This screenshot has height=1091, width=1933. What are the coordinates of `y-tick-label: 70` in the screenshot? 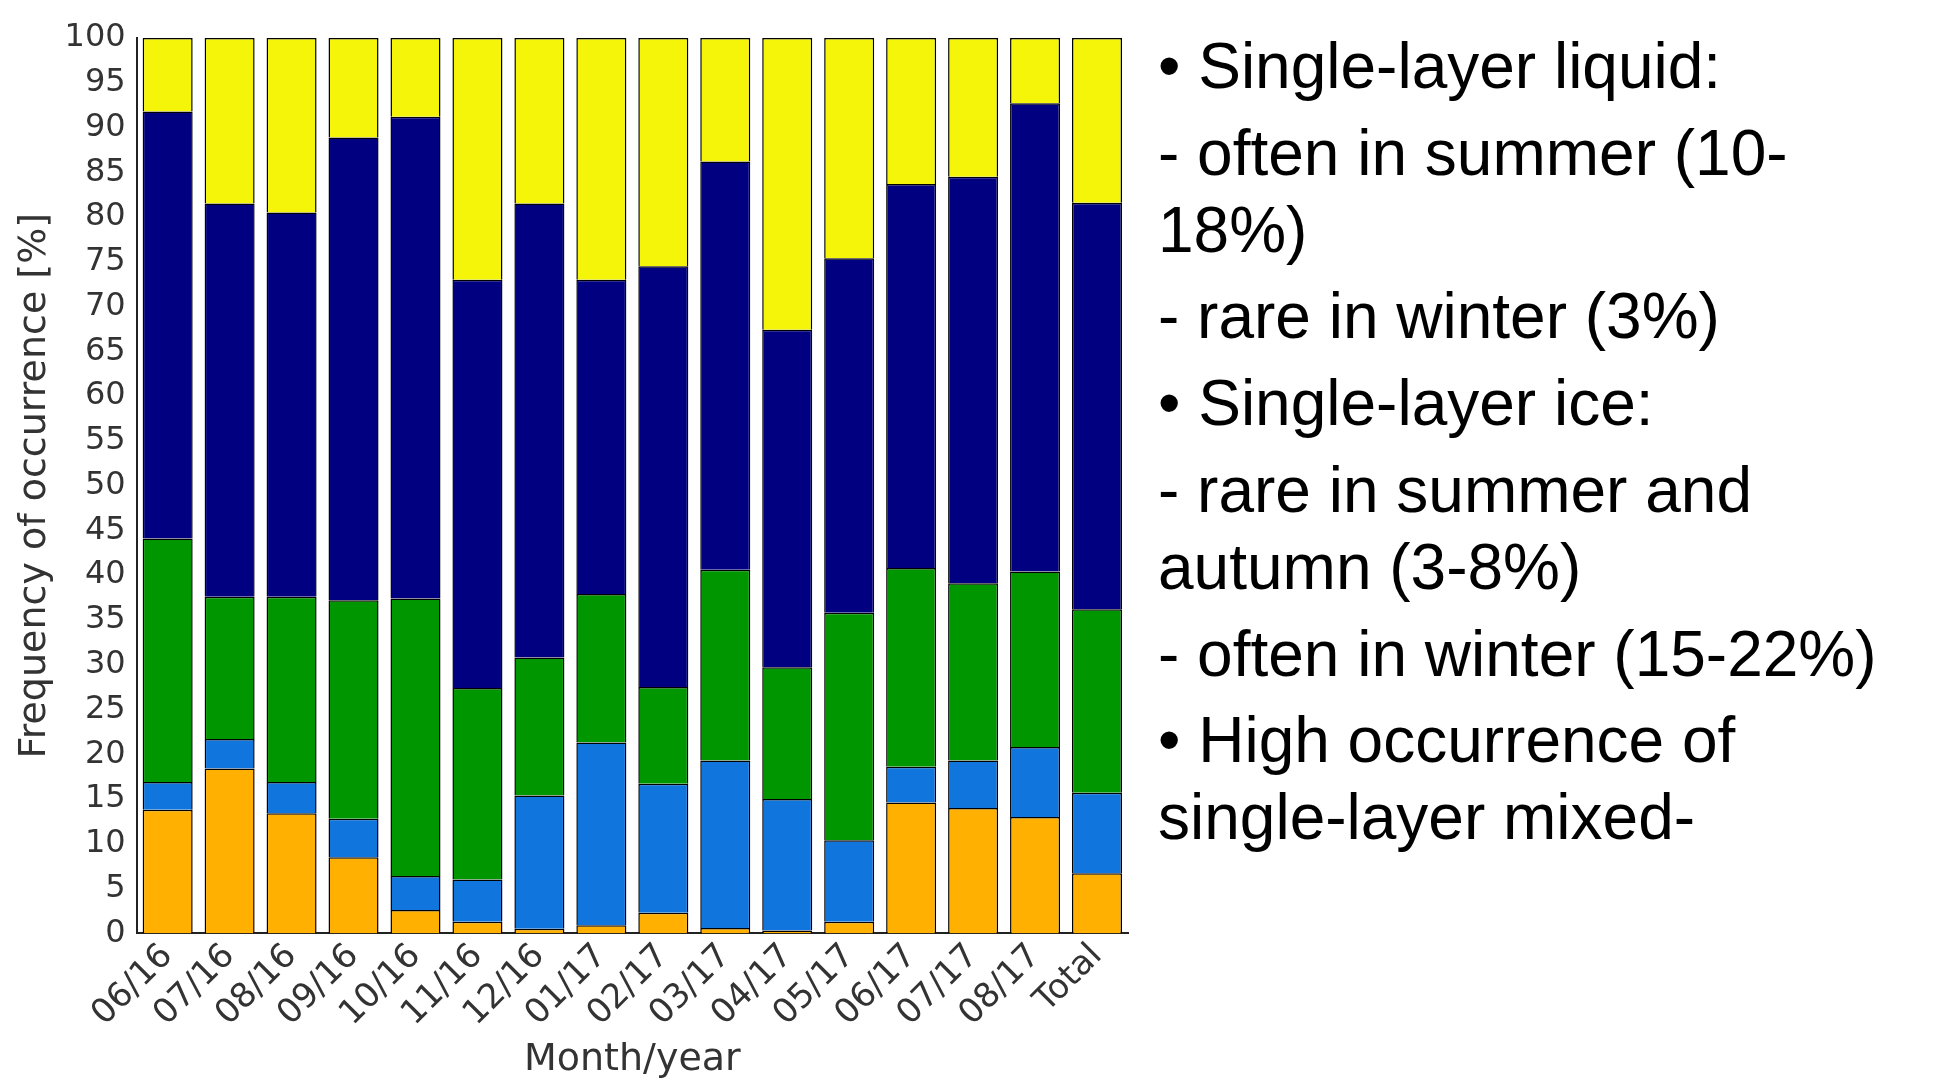 It's located at (105, 303).